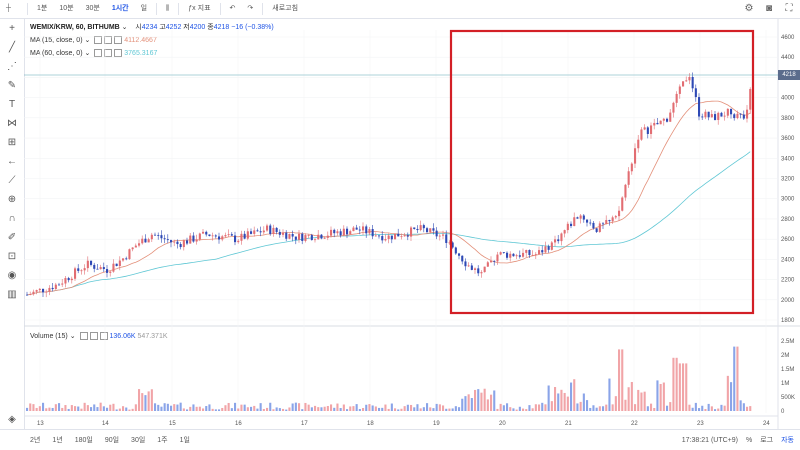 The width and height of the screenshot is (800, 450). What do you see at coordinates (749, 440) in the screenshot?
I see `percent-toggle: %` at bounding box center [749, 440].